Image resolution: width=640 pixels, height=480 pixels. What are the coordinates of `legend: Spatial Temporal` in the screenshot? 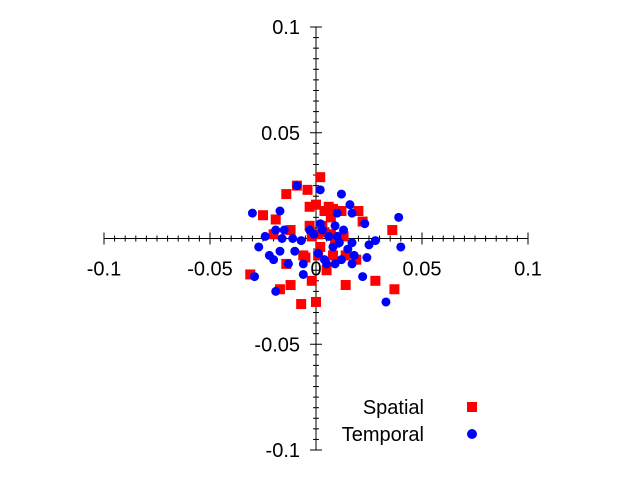 It's located at (409, 421).